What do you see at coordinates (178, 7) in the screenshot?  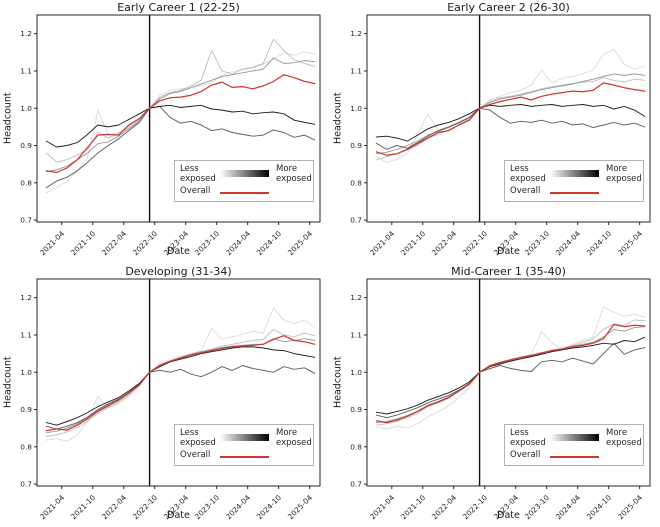 I see `chart-title: Early Career 1 (22-25)` at bounding box center [178, 7].